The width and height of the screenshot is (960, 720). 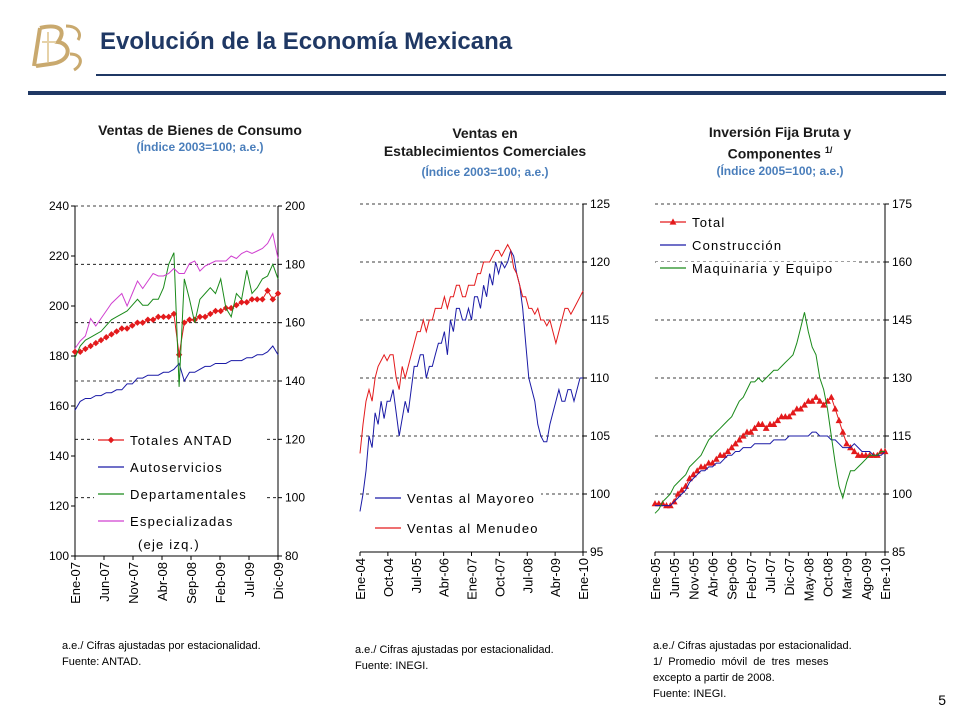 I want to click on y-tick-label-right: 85, so click(x=899, y=552).